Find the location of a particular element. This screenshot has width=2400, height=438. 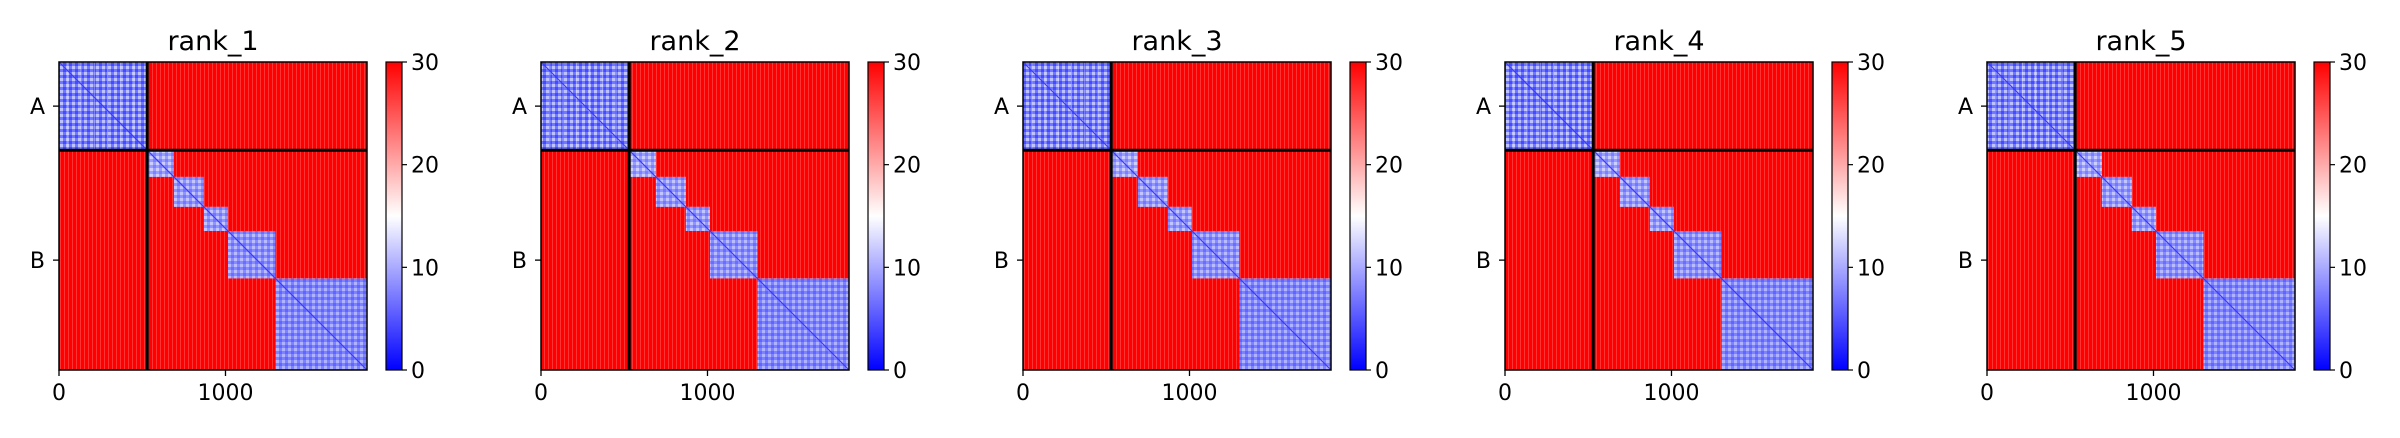

heatmap-panel-1: rank_1 0 1000 A B 0 10 20 30 is located at coordinates (234, 216).